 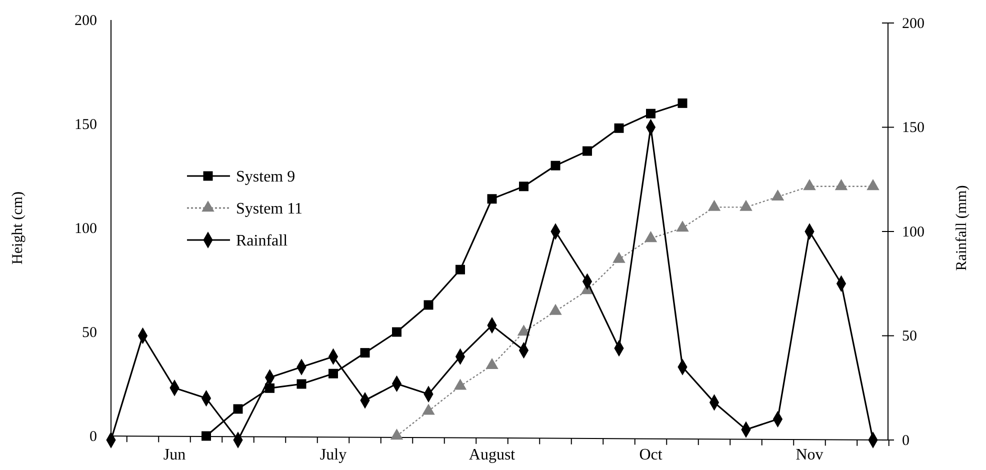 What do you see at coordinates (492, 455) in the screenshot?
I see `x-tick-label: August` at bounding box center [492, 455].